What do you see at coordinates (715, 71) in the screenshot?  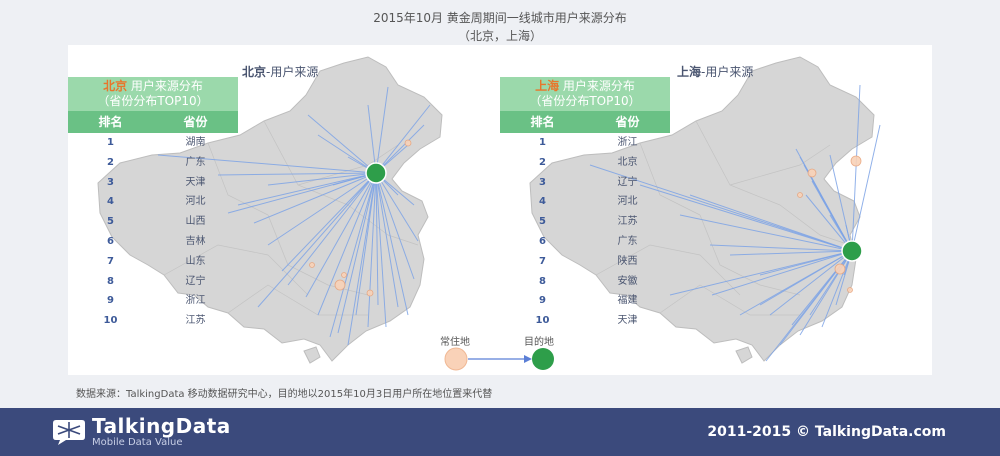 I see `shanghai-map-title: 上海-用户来源` at bounding box center [715, 71].